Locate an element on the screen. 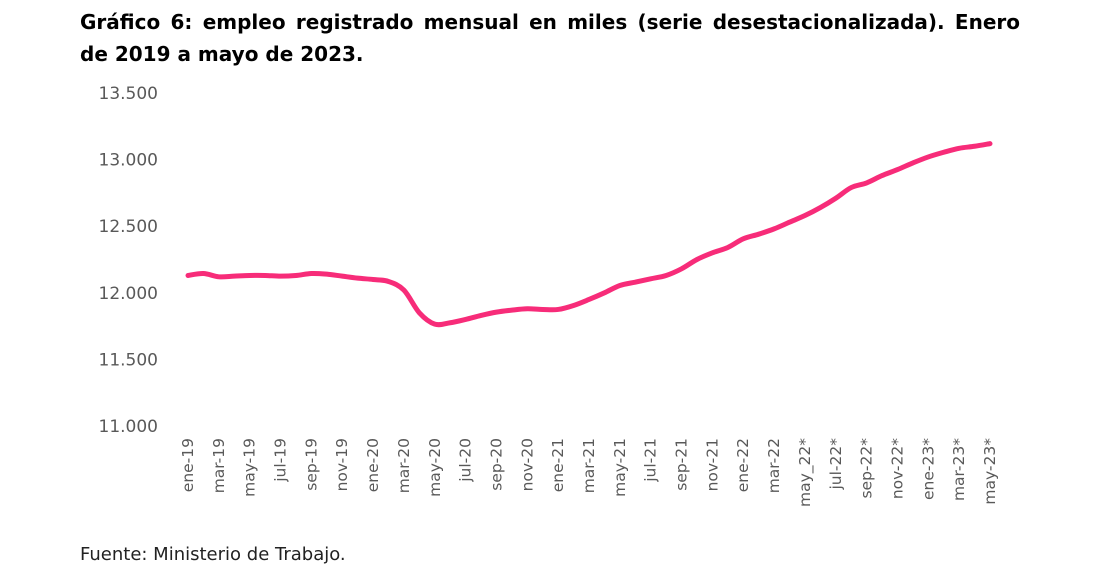 This screenshot has height=580, width=1099. x-tick-label: may-19 is located at coordinates (250, 467).